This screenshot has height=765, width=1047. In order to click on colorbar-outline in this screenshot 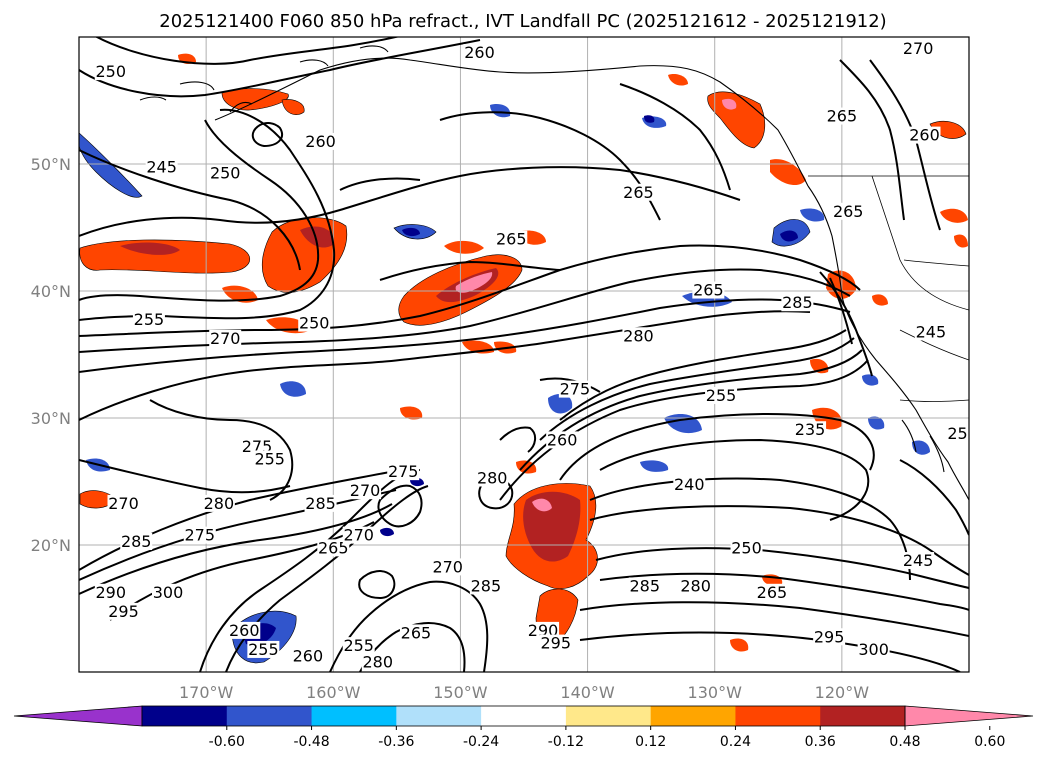, I will do `click(523, 716)`.